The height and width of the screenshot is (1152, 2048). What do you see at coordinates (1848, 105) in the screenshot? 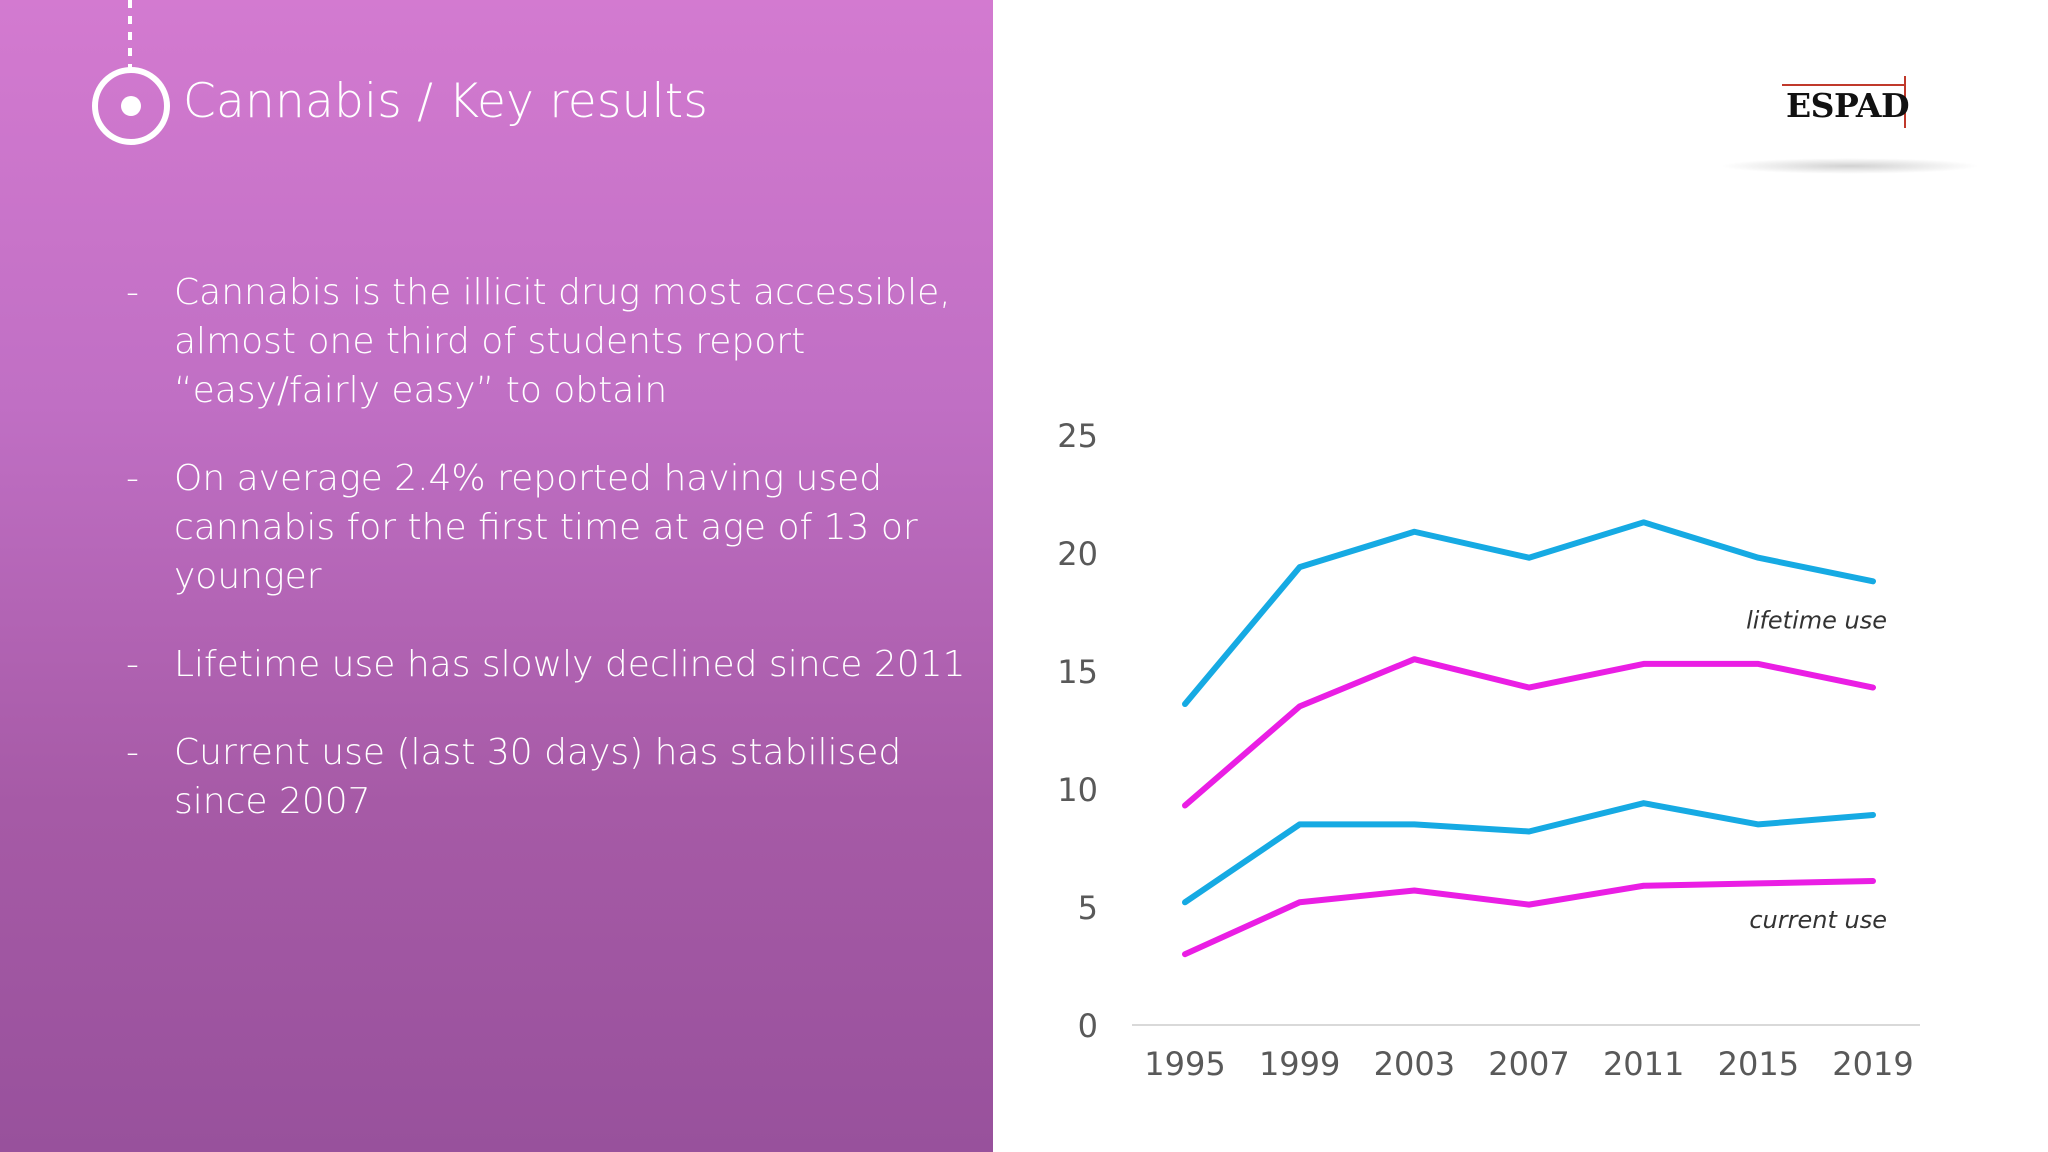
I see `logo-text: ESPAD` at bounding box center [1848, 105].